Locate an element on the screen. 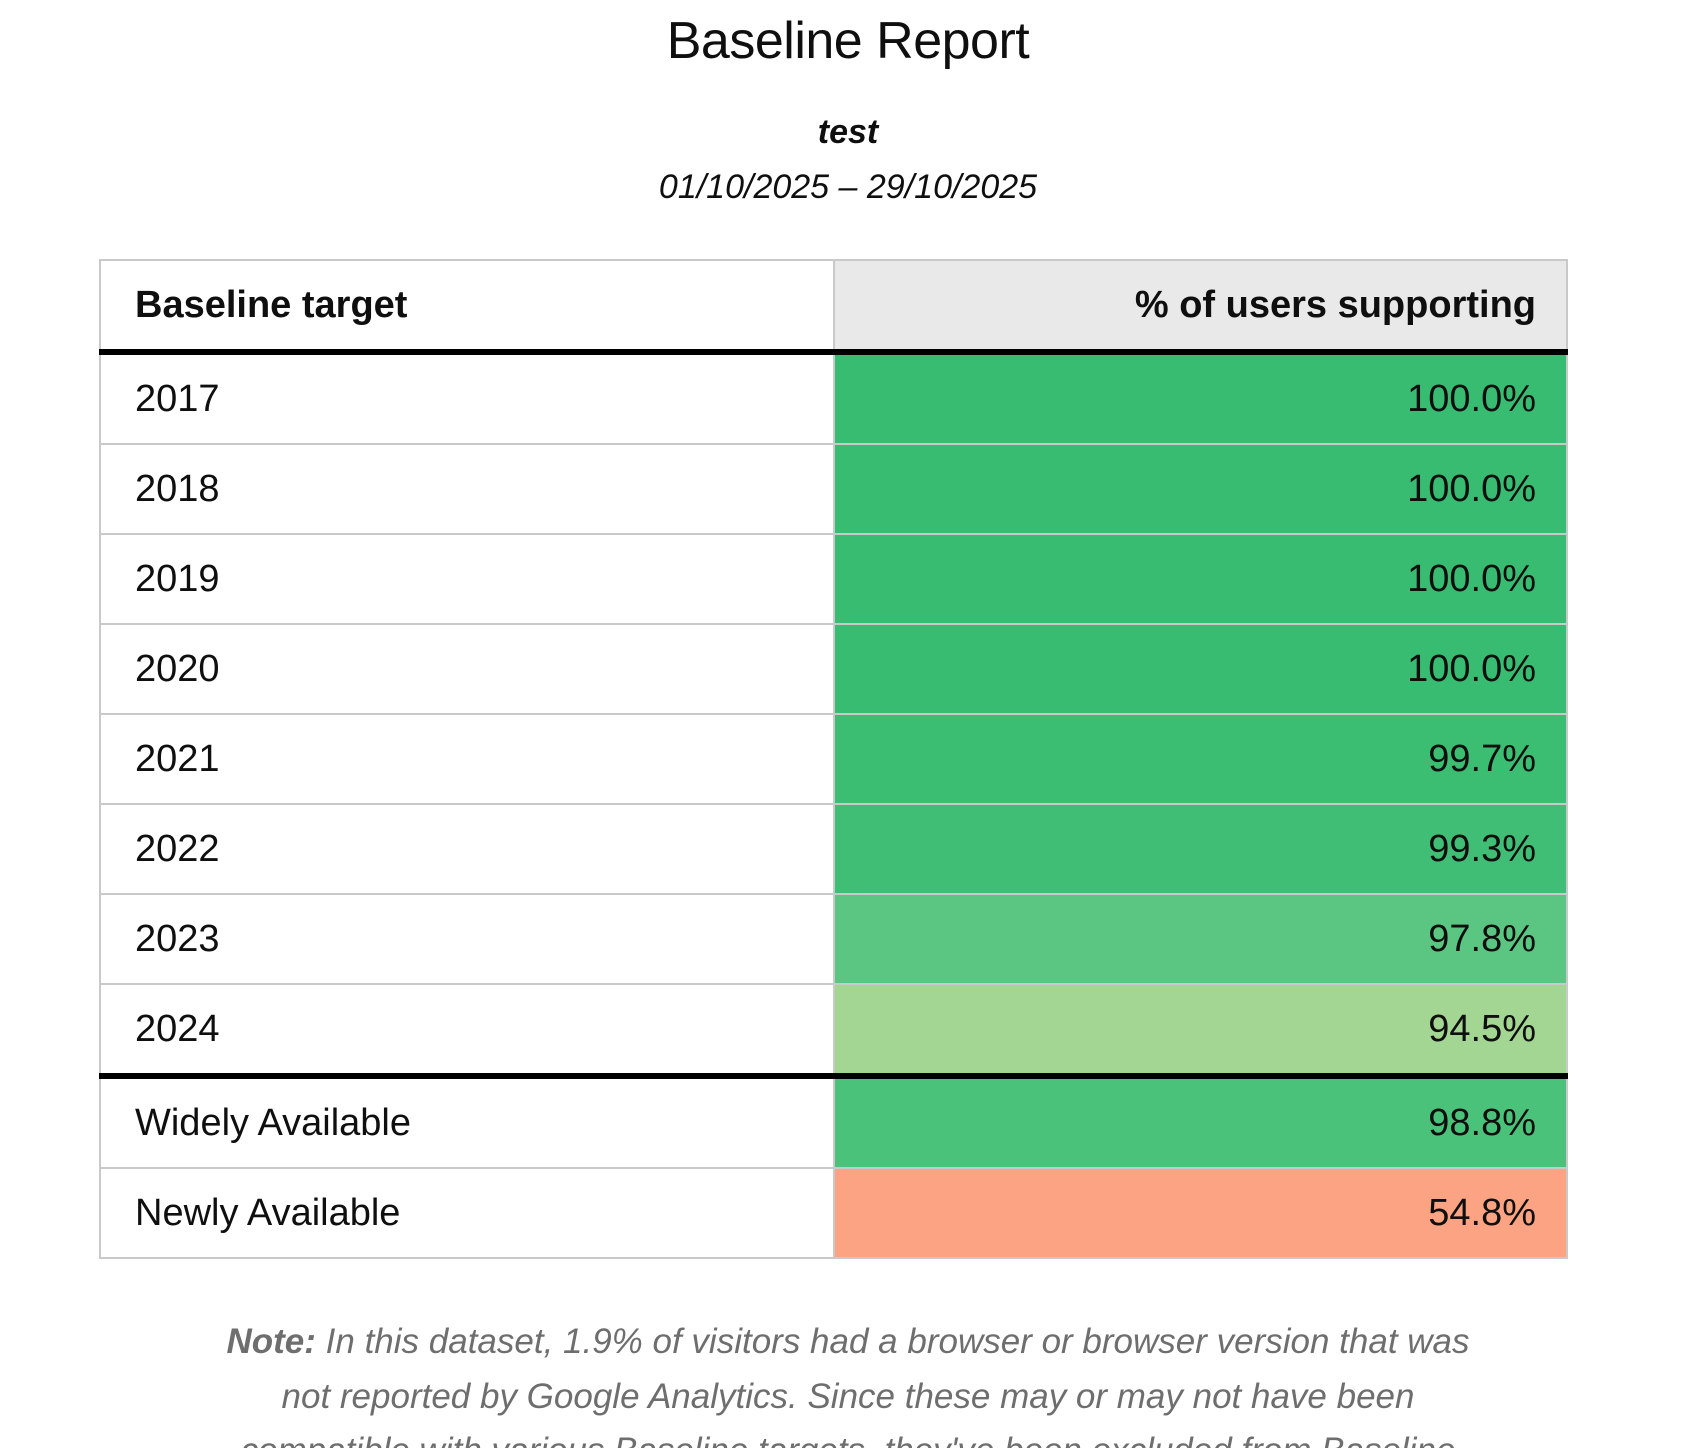 This screenshot has width=1696, height=1448. percent-supporting-cell: 99.7% is located at coordinates (1200, 759).